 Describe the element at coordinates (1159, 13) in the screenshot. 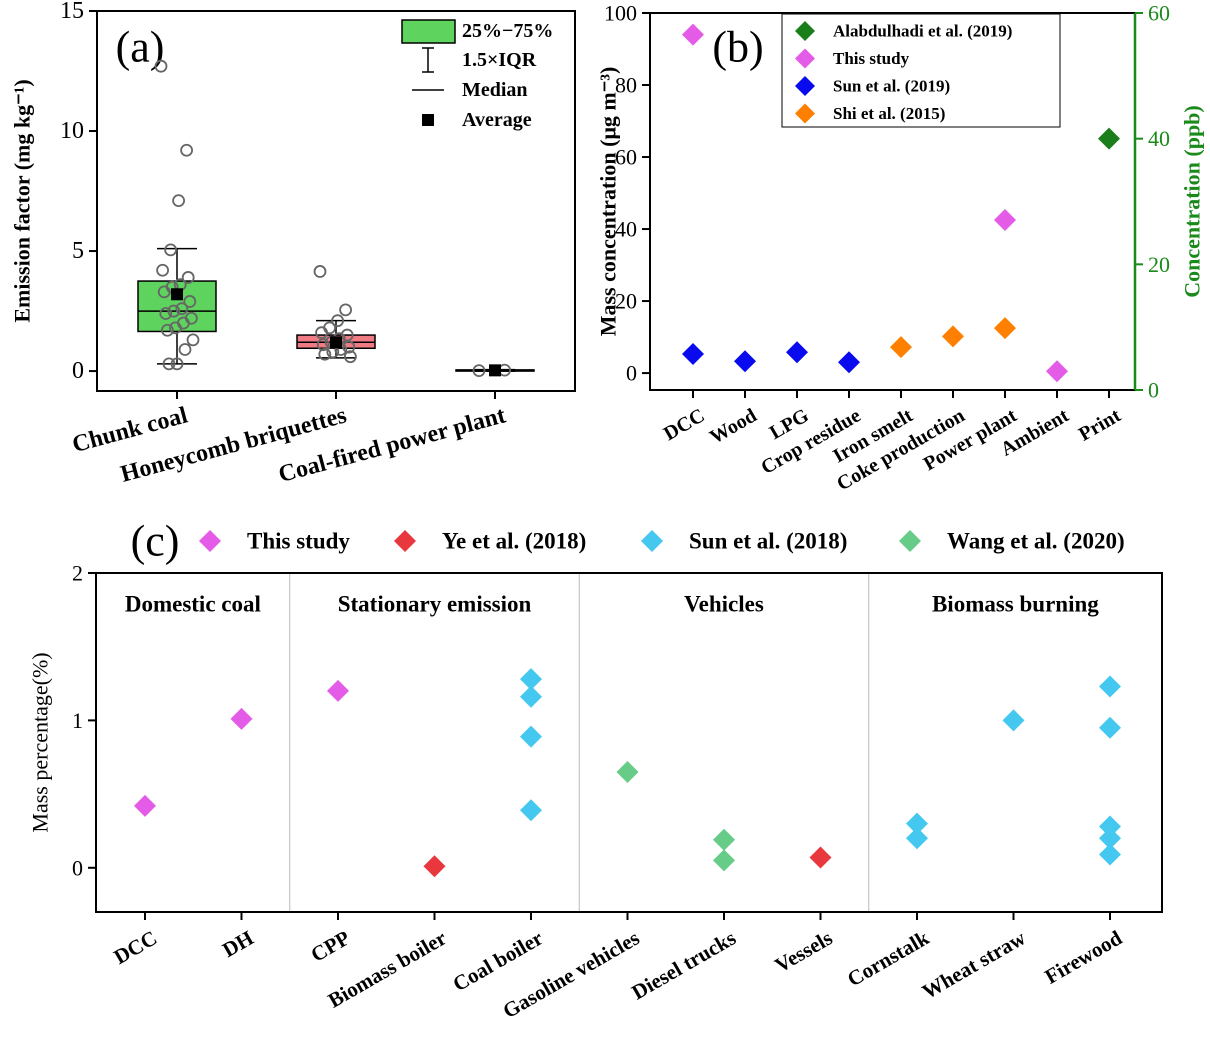

I see `y2-tick-label: 60` at that location.